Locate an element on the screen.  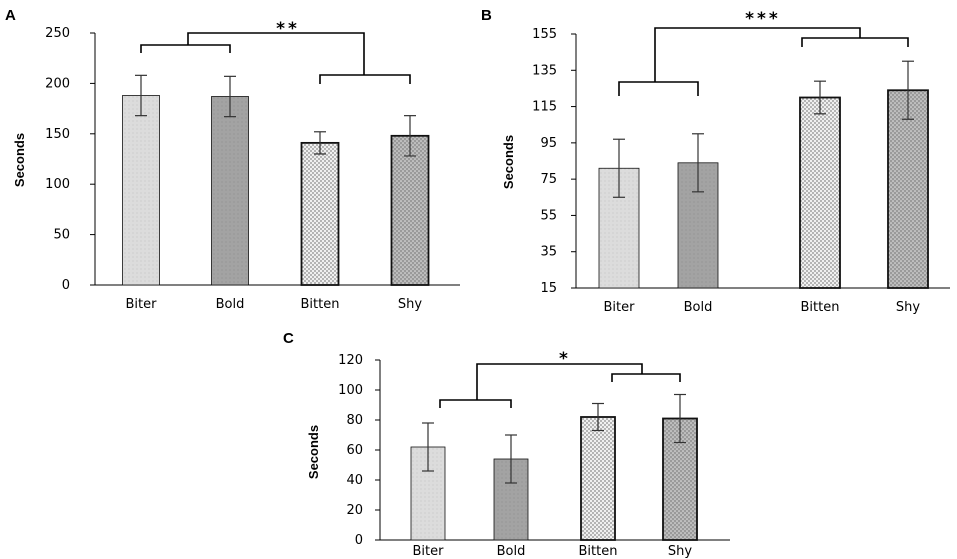
y-tick-label: 250 is located at coordinates (57, 33).